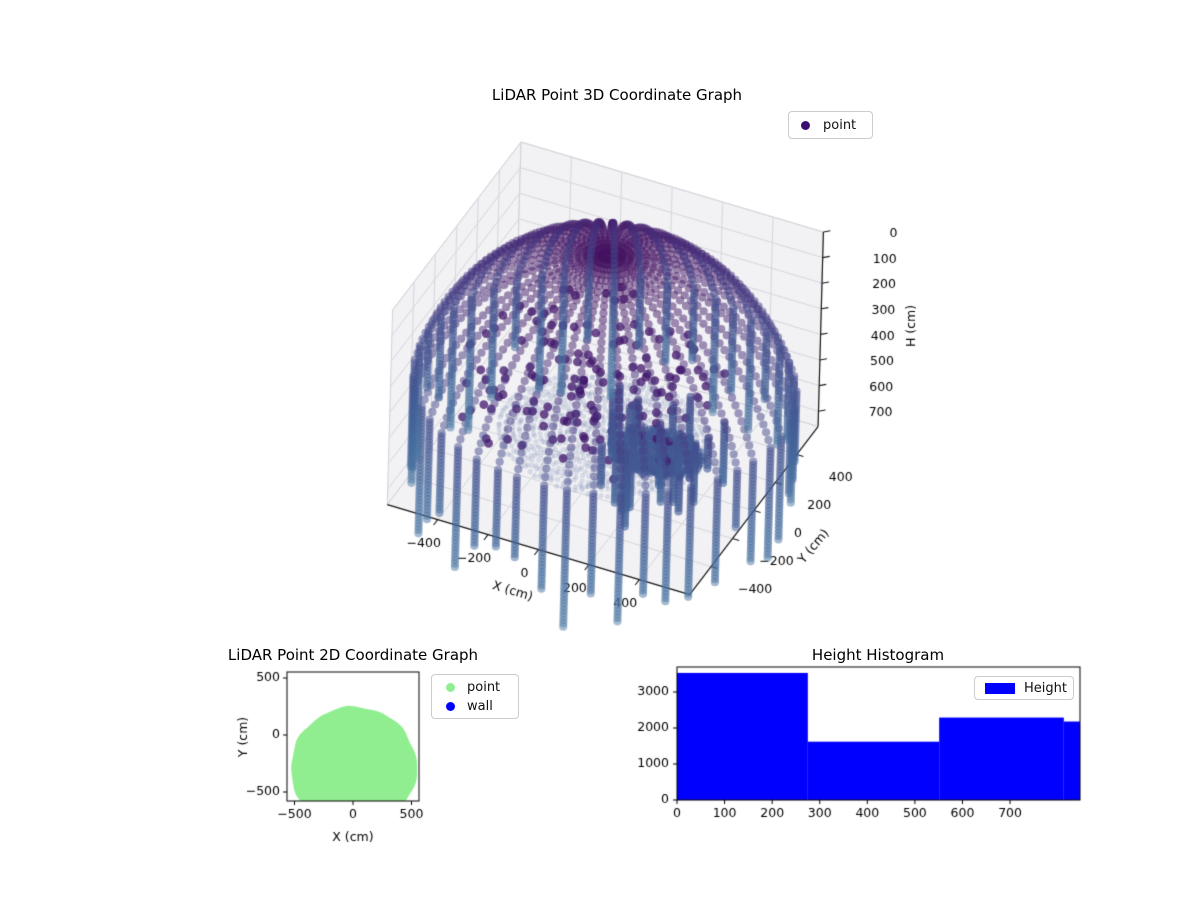 The width and height of the screenshot is (1200, 900). Describe the element at coordinates (1000, 688) in the screenshot. I see `height-swatch-icon` at that location.